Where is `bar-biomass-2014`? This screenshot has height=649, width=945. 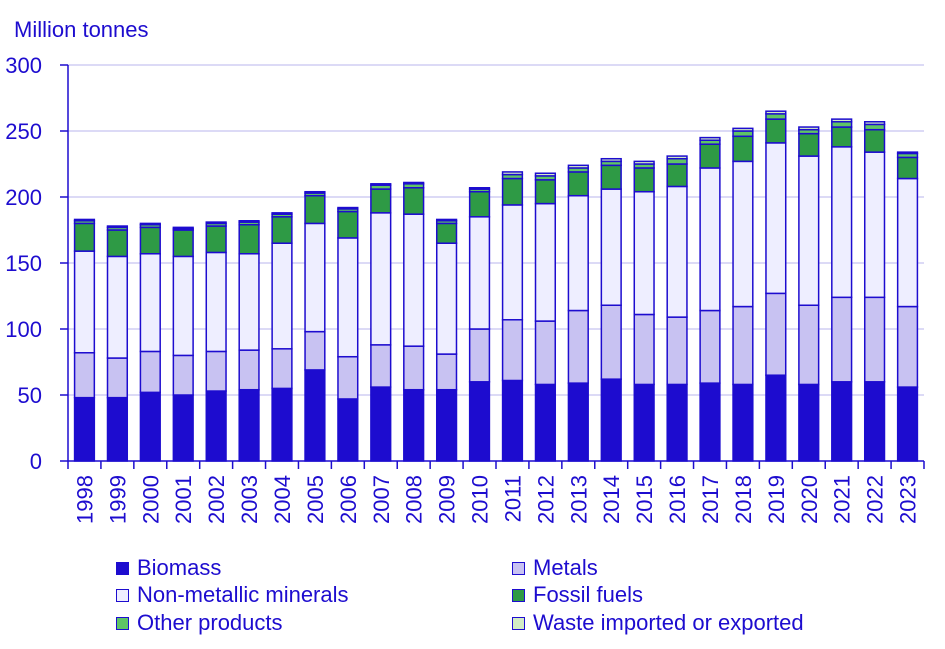
bar-biomass-2014 is located at coordinates (611, 420).